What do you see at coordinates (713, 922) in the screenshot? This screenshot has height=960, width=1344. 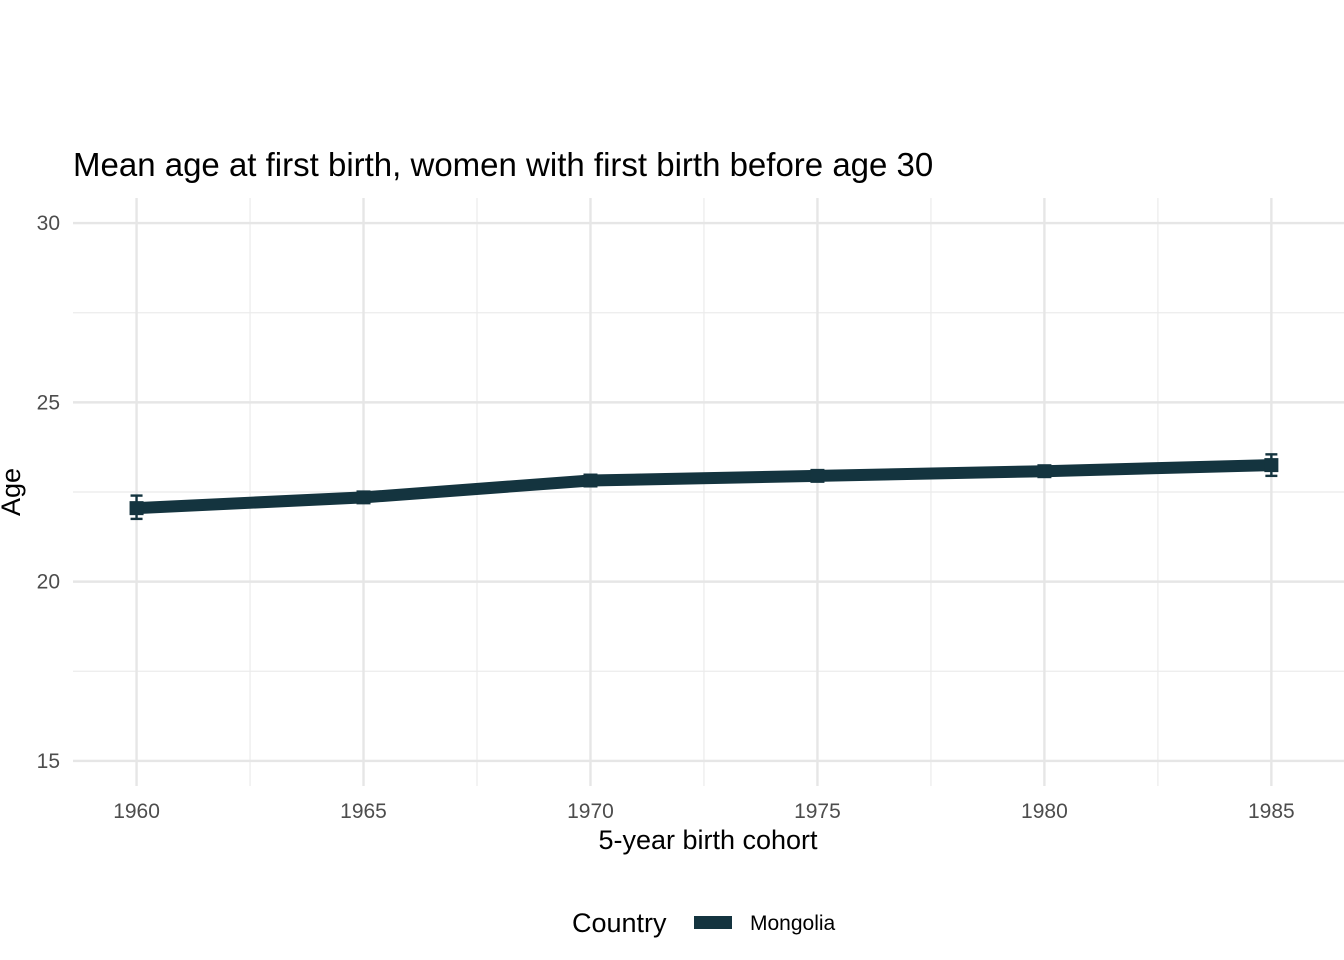 I see `legend-key-mongolia` at bounding box center [713, 922].